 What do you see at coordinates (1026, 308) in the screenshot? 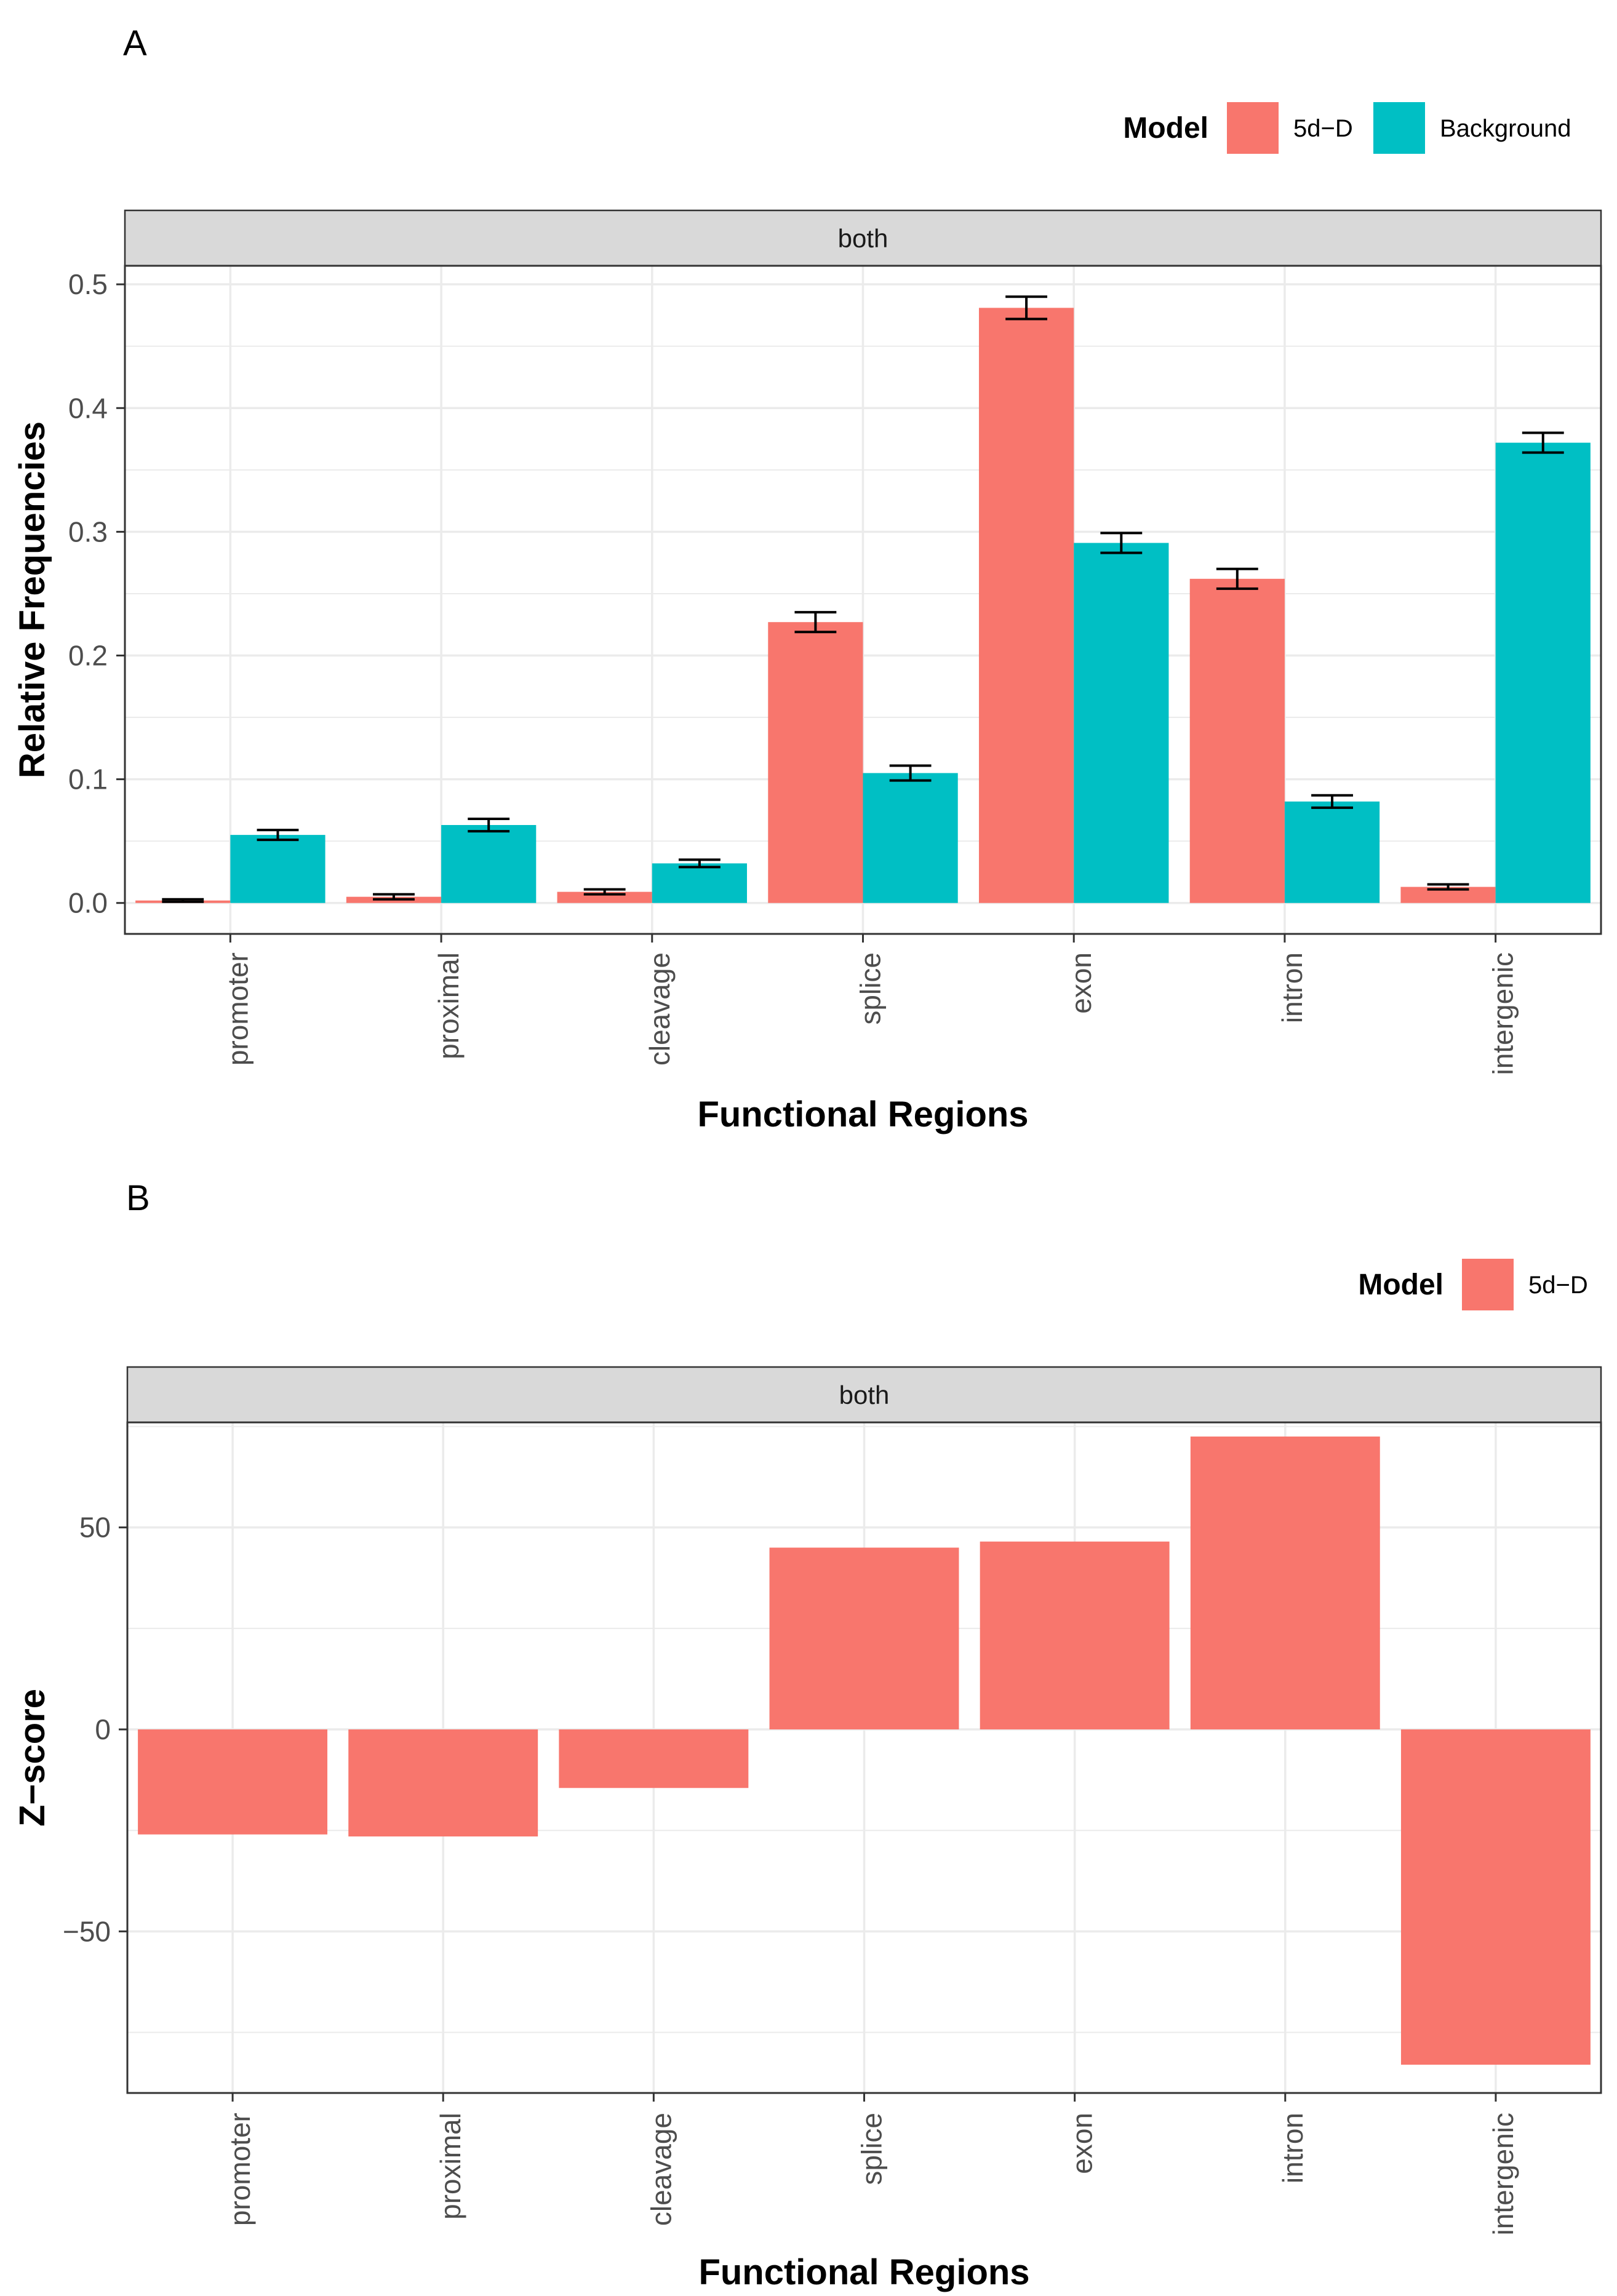
I see `error-bar-0-exon` at bounding box center [1026, 308].